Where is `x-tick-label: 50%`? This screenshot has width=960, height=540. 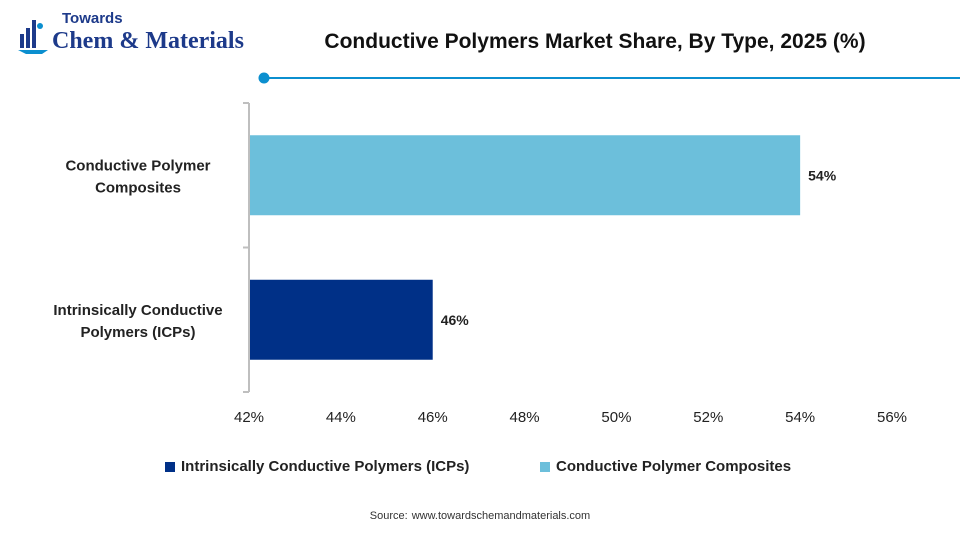 x-tick-label: 50% is located at coordinates (616, 417).